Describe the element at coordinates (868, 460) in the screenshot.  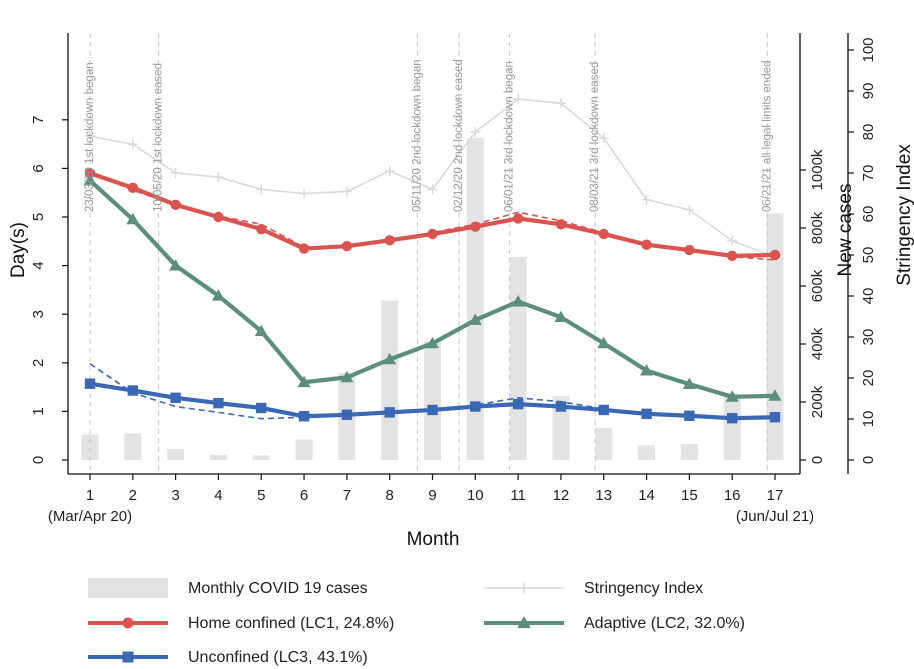
I see `y3-tick-label: 0` at that location.